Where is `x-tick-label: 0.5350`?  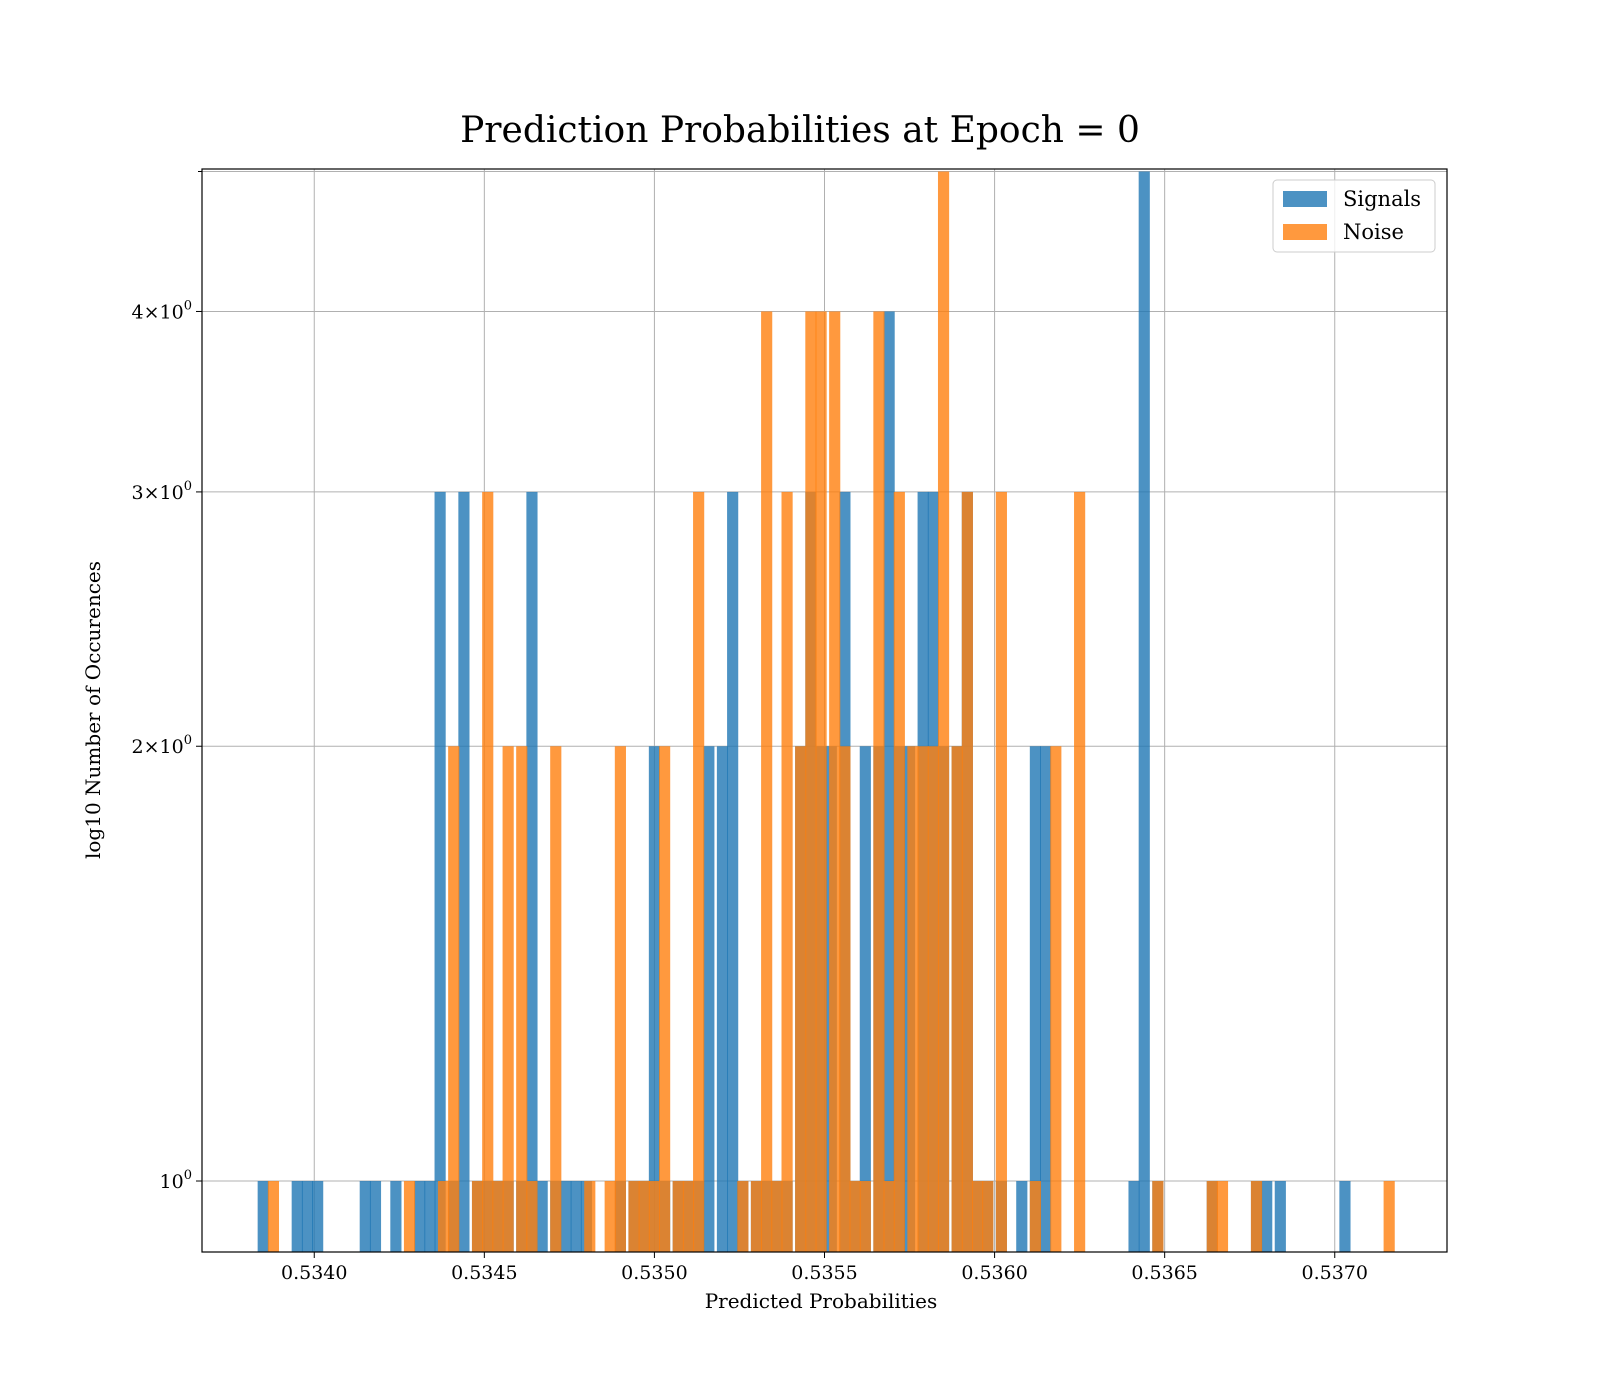 x-tick-label: 0.5350 is located at coordinates (654, 1273).